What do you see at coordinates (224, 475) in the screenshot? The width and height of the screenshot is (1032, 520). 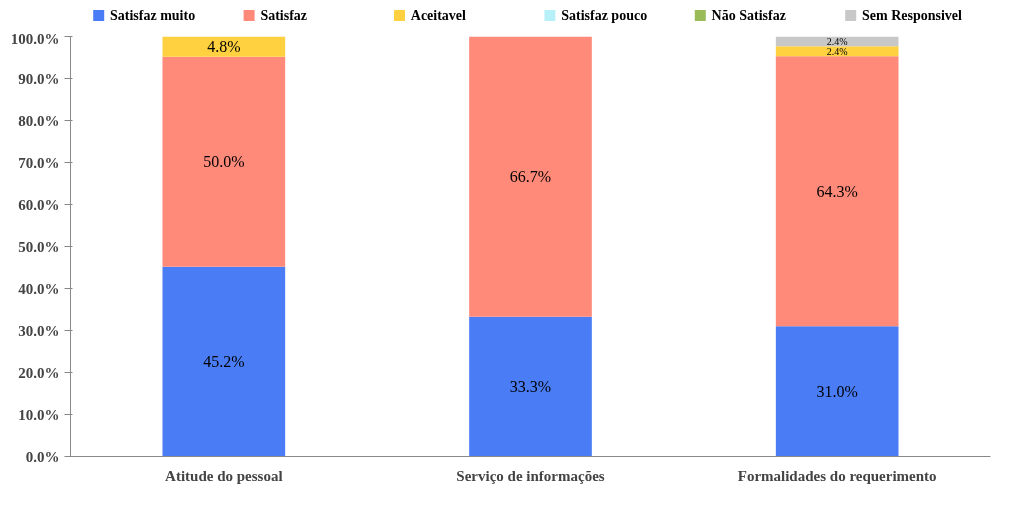 I see `x-tick-label: Atitude do pessoal` at bounding box center [224, 475].